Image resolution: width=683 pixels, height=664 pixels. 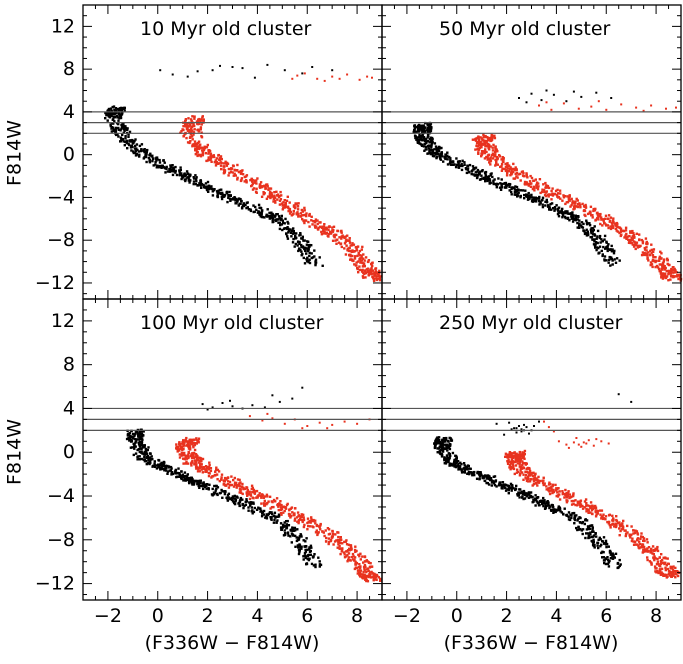 I want to click on x-tick-label: 6, so click(x=307, y=616).